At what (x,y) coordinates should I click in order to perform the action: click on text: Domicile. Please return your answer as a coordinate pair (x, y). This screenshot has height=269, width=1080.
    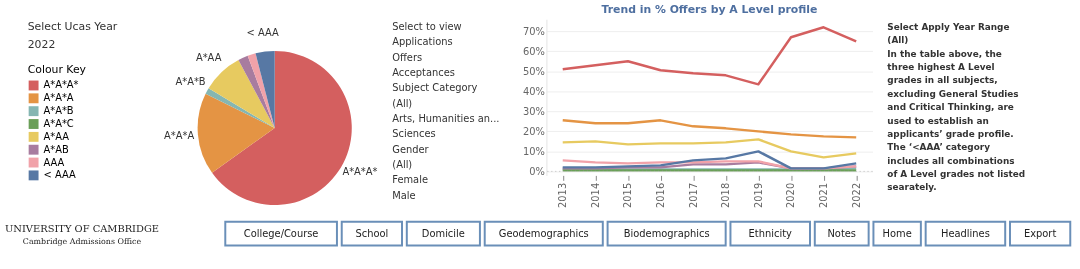
    Looking at the image, I should click on (443, 233).